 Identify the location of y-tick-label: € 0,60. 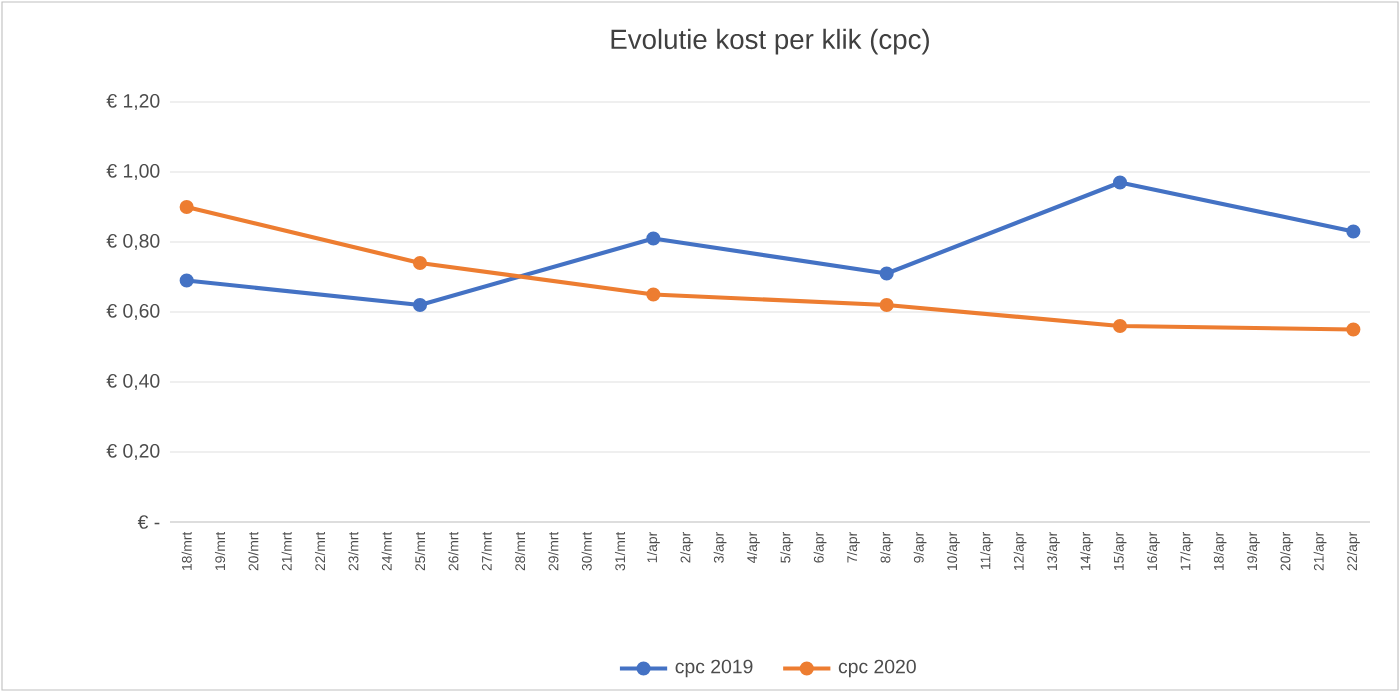
(133, 312).